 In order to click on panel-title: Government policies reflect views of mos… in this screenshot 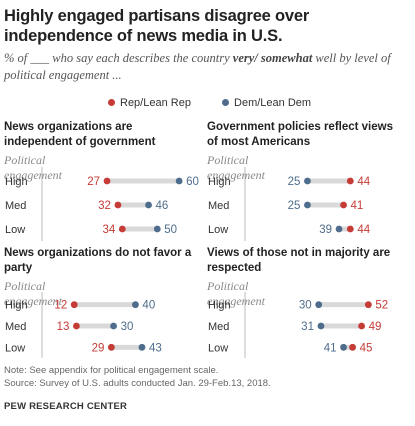, I will do `click(300, 134)`.